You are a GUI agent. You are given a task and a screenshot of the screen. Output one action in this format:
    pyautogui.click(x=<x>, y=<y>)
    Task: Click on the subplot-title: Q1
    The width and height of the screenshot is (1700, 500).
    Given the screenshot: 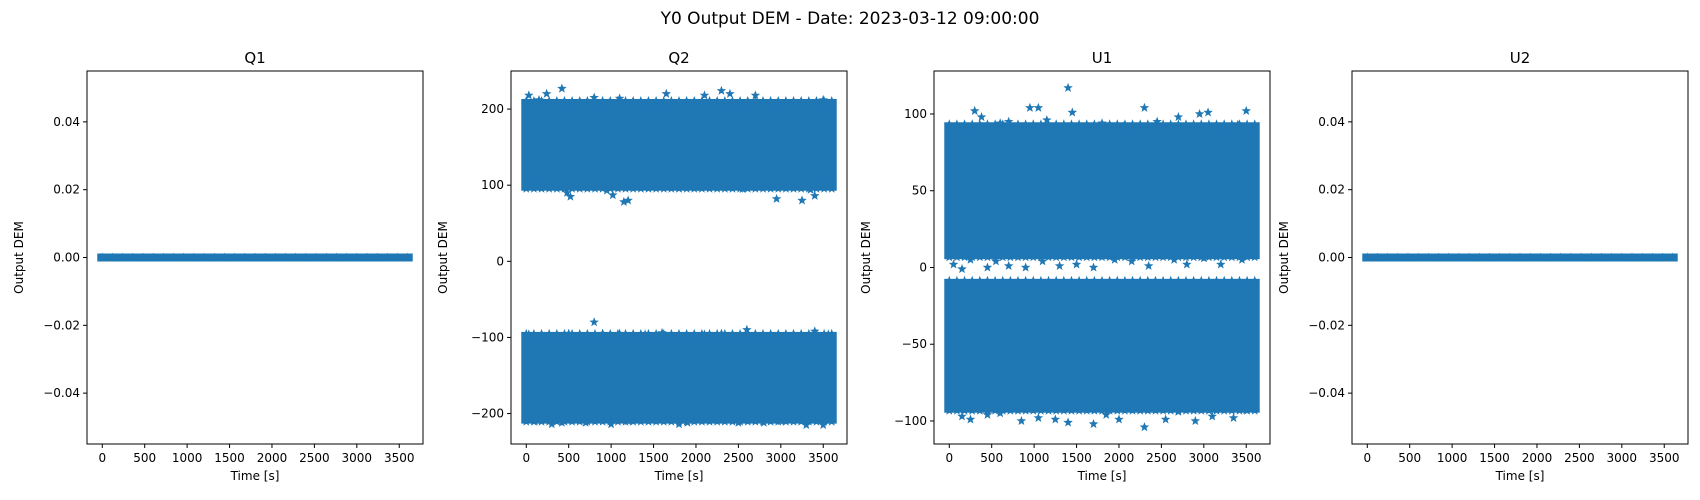 What is the action you would take?
    pyautogui.click(x=254, y=58)
    